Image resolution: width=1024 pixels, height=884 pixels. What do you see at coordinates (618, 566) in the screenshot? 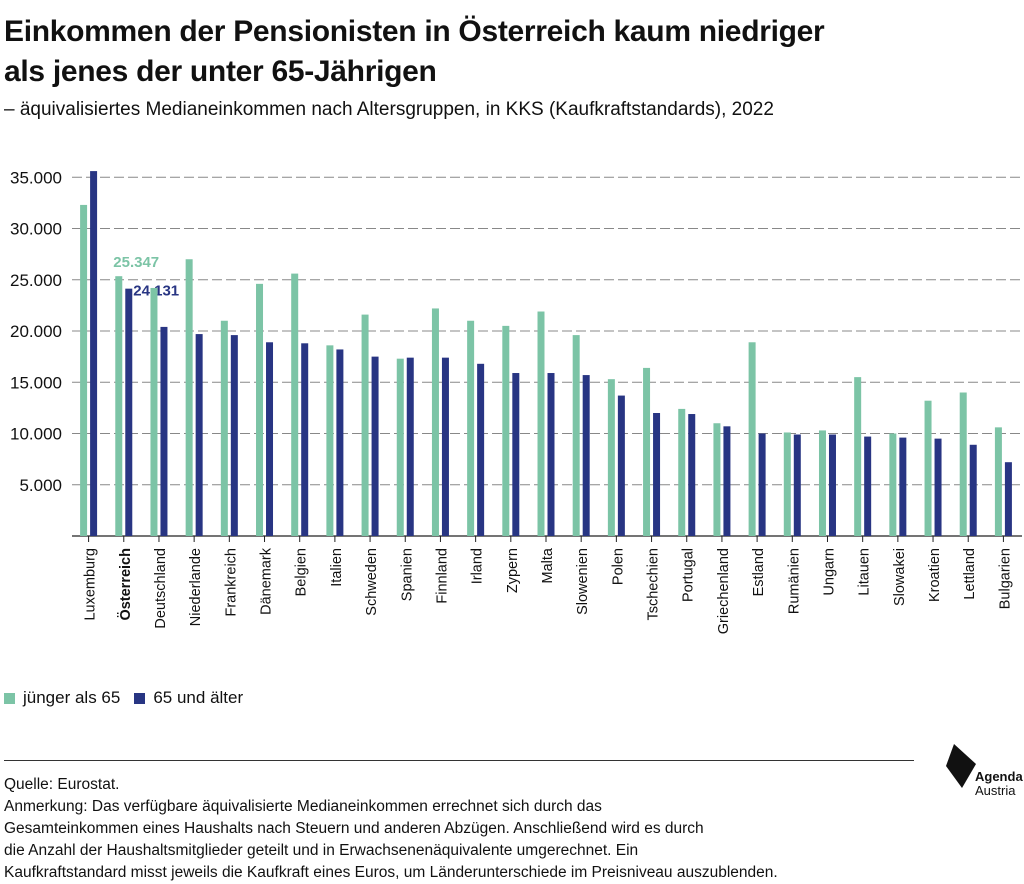
I see `x-tick-label: Polen` at bounding box center [618, 566].